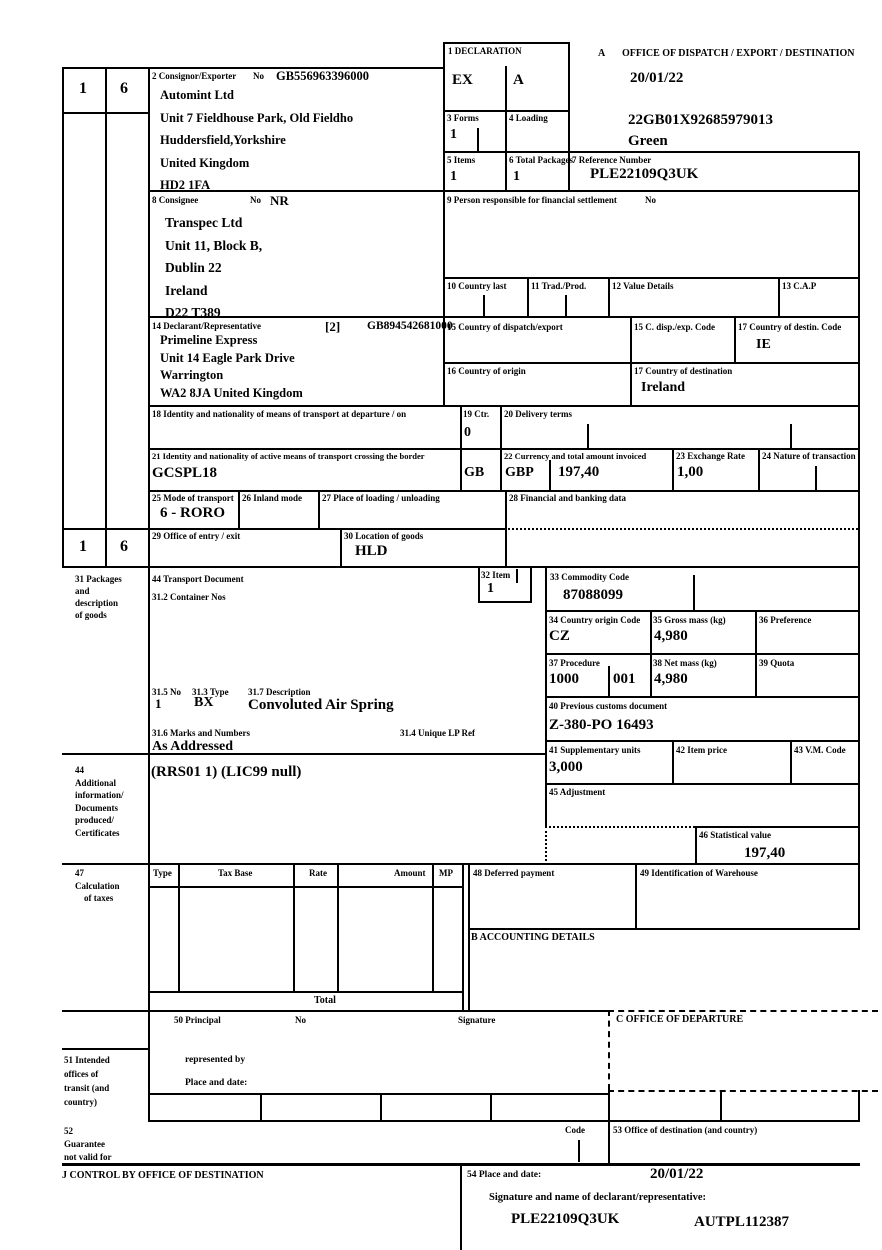 The width and height of the screenshot is (882, 1250). What do you see at coordinates (279, 692) in the screenshot?
I see `box317-label: 31.7 Description` at bounding box center [279, 692].